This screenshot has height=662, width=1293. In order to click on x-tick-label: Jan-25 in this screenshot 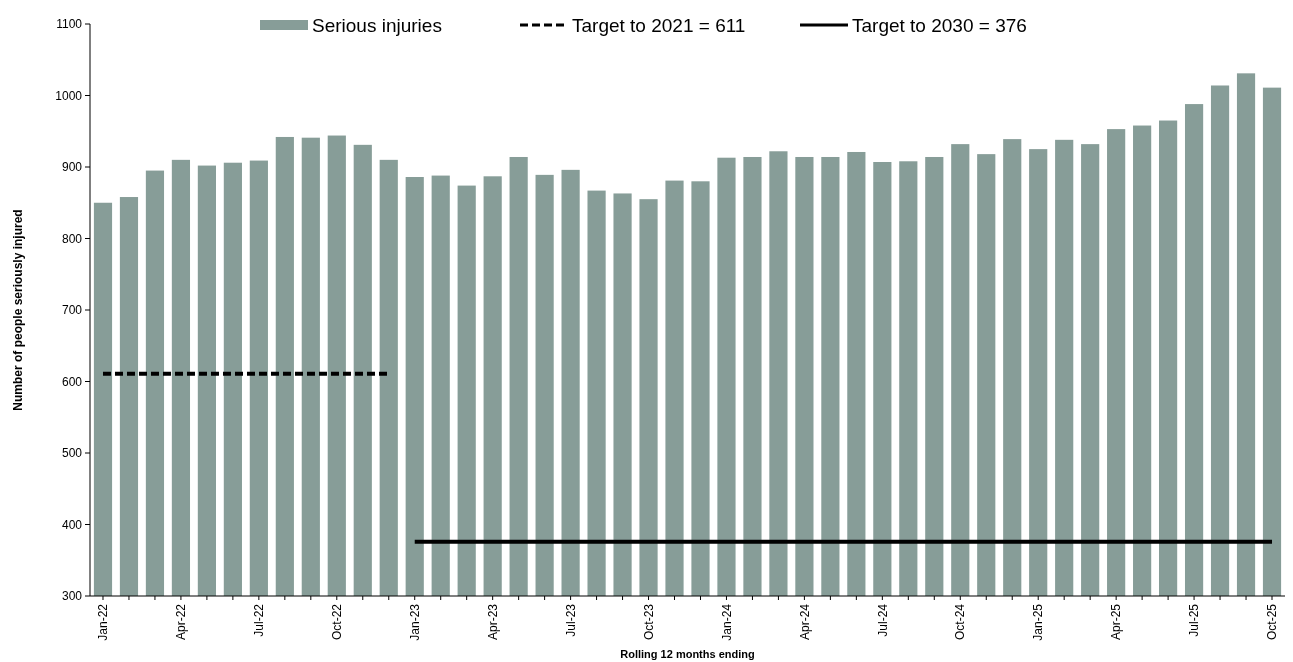, I will do `click(1038, 622)`.